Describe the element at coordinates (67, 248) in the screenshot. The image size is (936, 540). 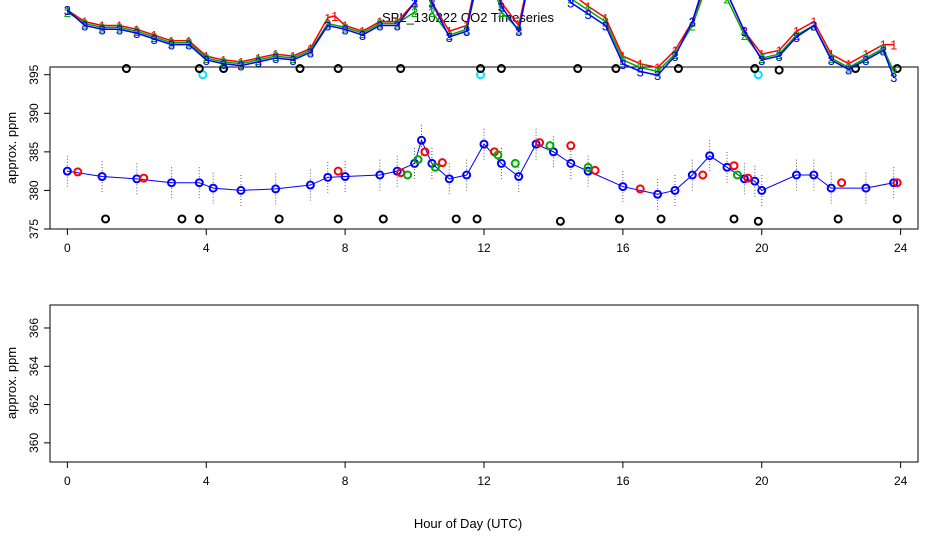
I see `x-tick-label: 0` at that location.